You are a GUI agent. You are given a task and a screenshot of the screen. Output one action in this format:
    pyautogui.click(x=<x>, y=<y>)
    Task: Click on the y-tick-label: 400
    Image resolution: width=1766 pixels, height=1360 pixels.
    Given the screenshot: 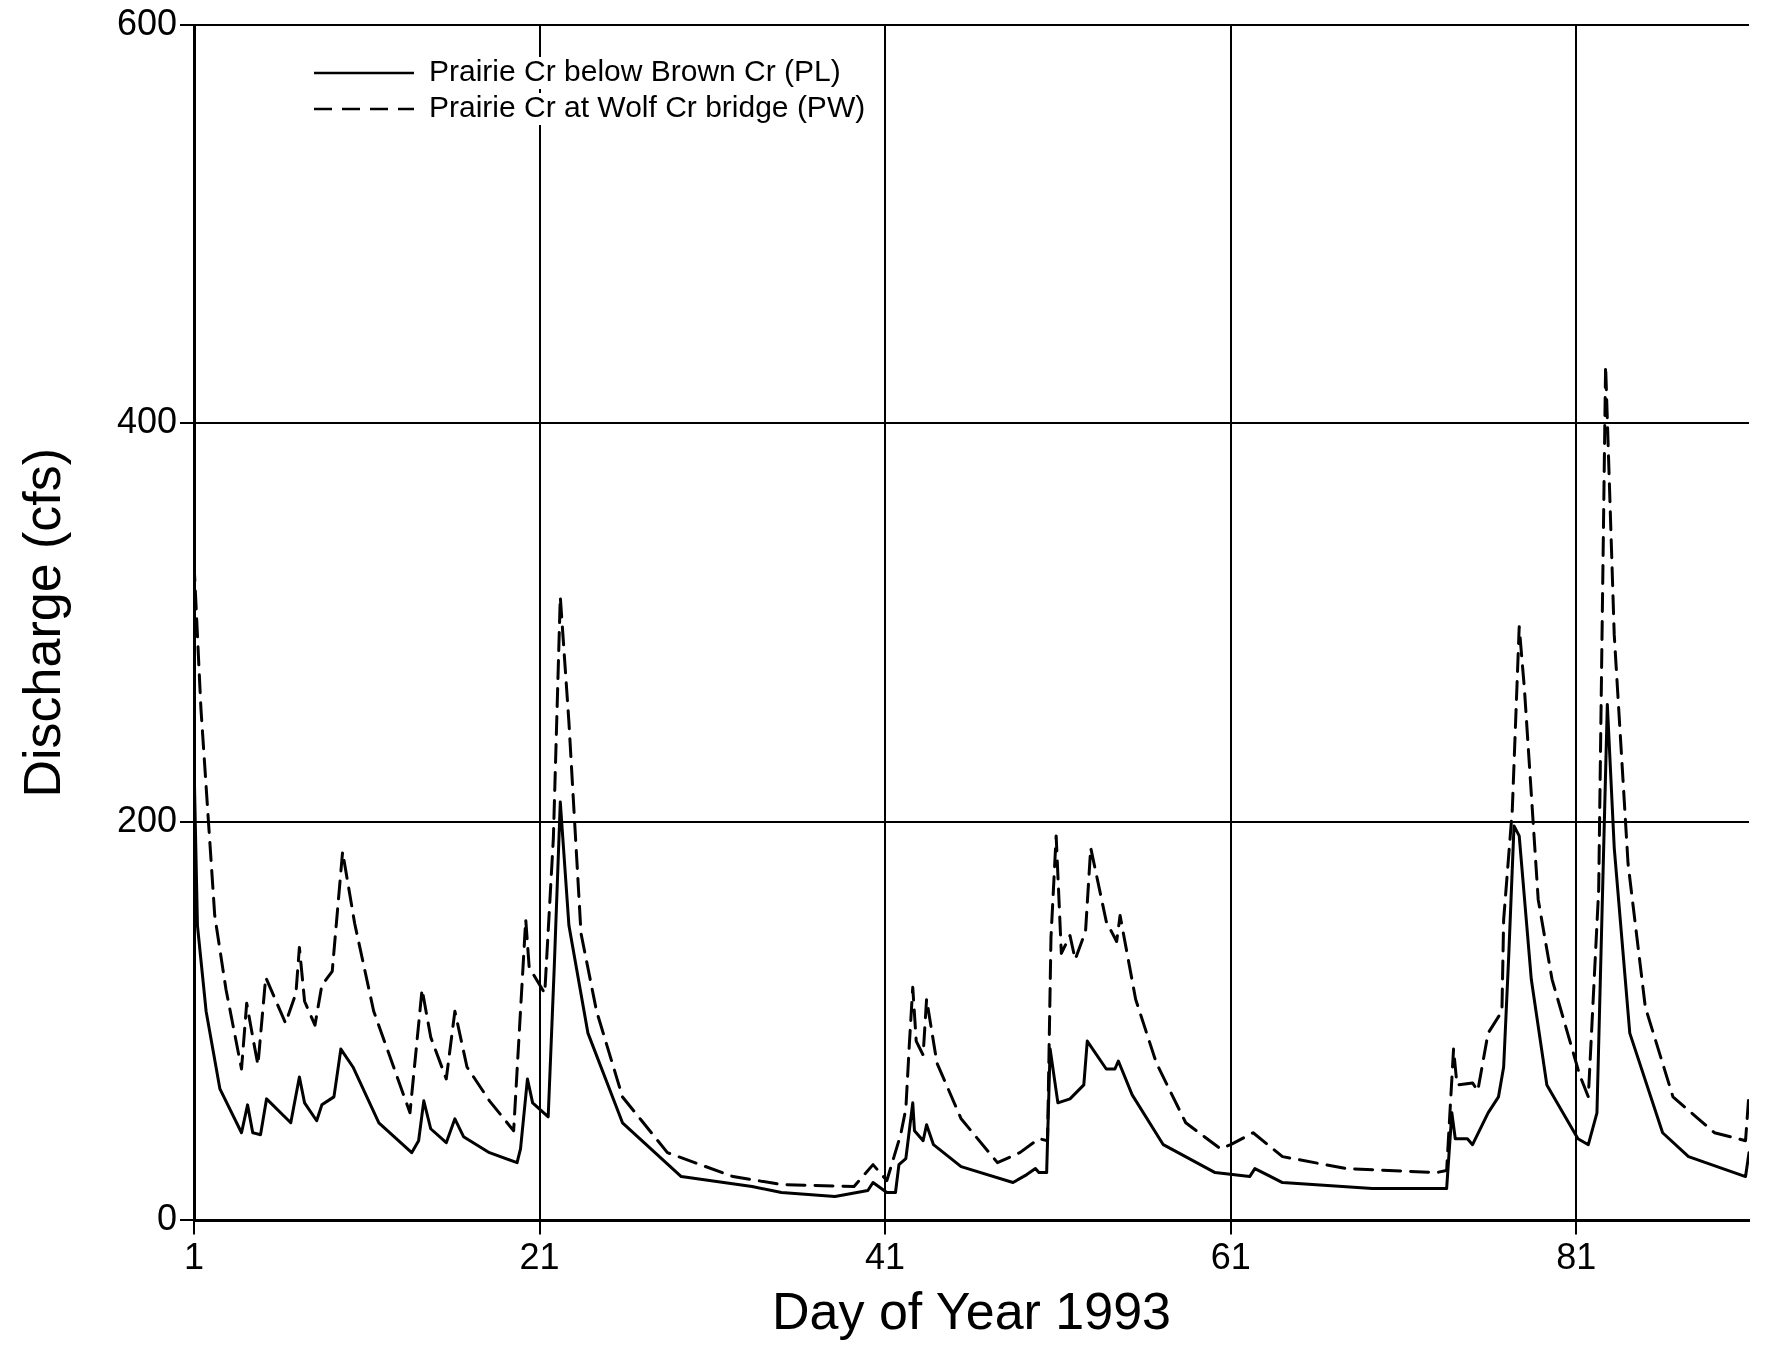 What is the action you would take?
    pyautogui.click(x=146, y=421)
    